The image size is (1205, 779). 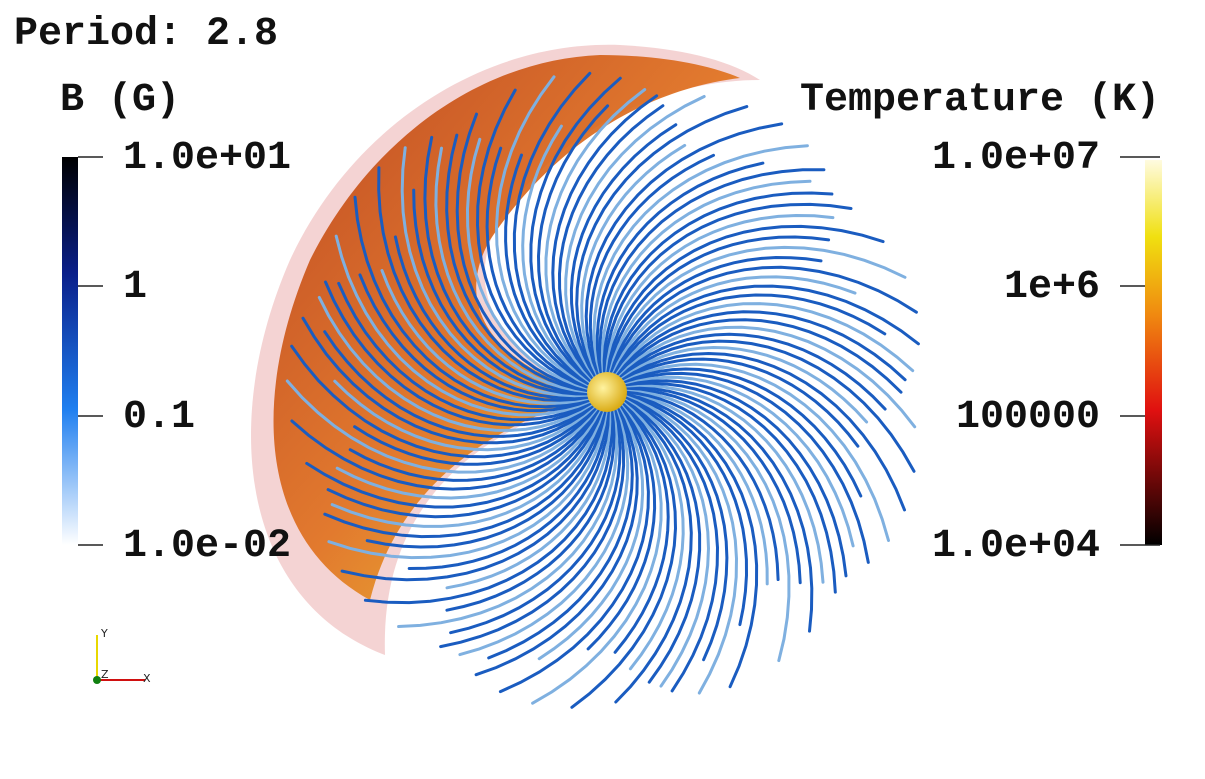 What do you see at coordinates (135, 287) in the screenshot?
I see `colorbar-label: 1` at bounding box center [135, 287].